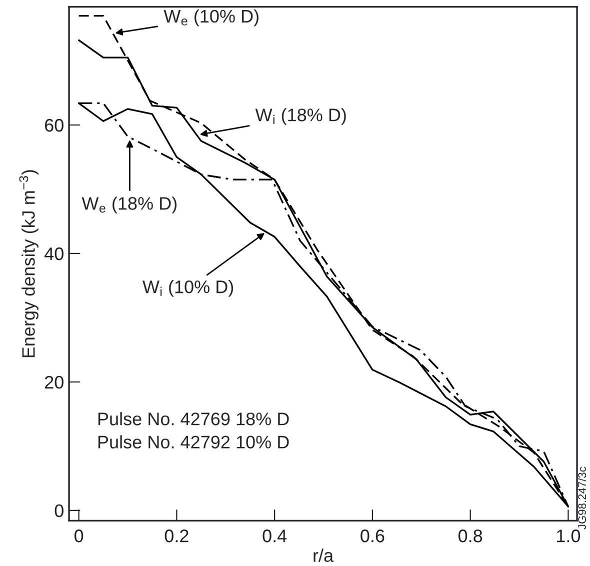 Image resolution: width=590 pixels, height=566 pixels. I want to click on y-axis-title: Energy density (kJ m$^{−3}$), so click(28, 264).